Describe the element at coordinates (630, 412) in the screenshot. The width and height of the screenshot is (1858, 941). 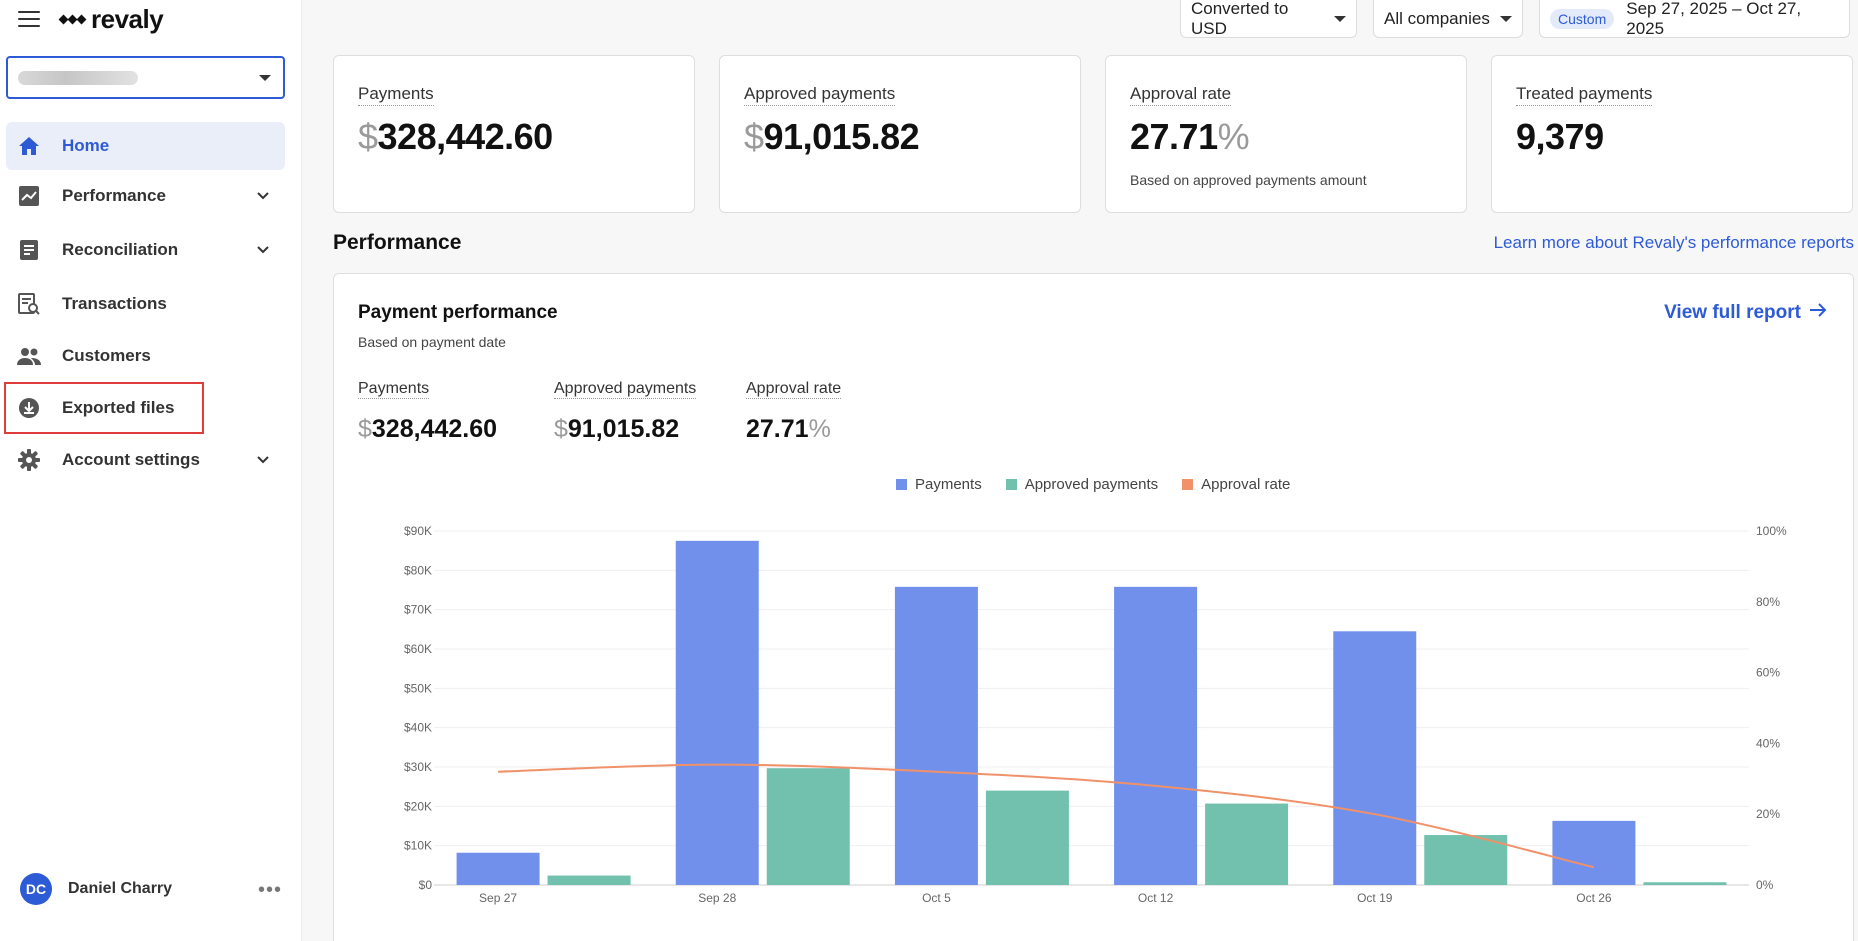
I see `summary-approved-payments: Approved payments $91,015.82` at that location.